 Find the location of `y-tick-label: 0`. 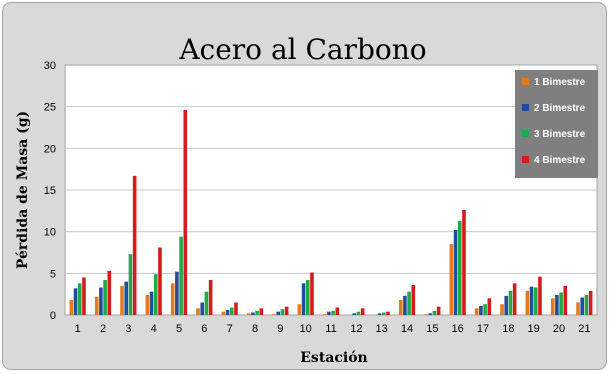

y-tick-label: 0 is located at coordinates (53, 316).